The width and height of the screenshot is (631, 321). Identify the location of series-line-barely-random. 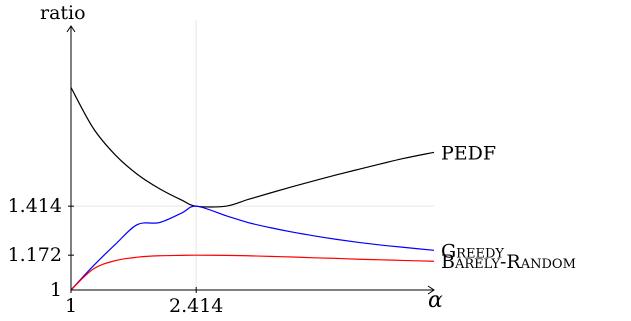
(252, 272).